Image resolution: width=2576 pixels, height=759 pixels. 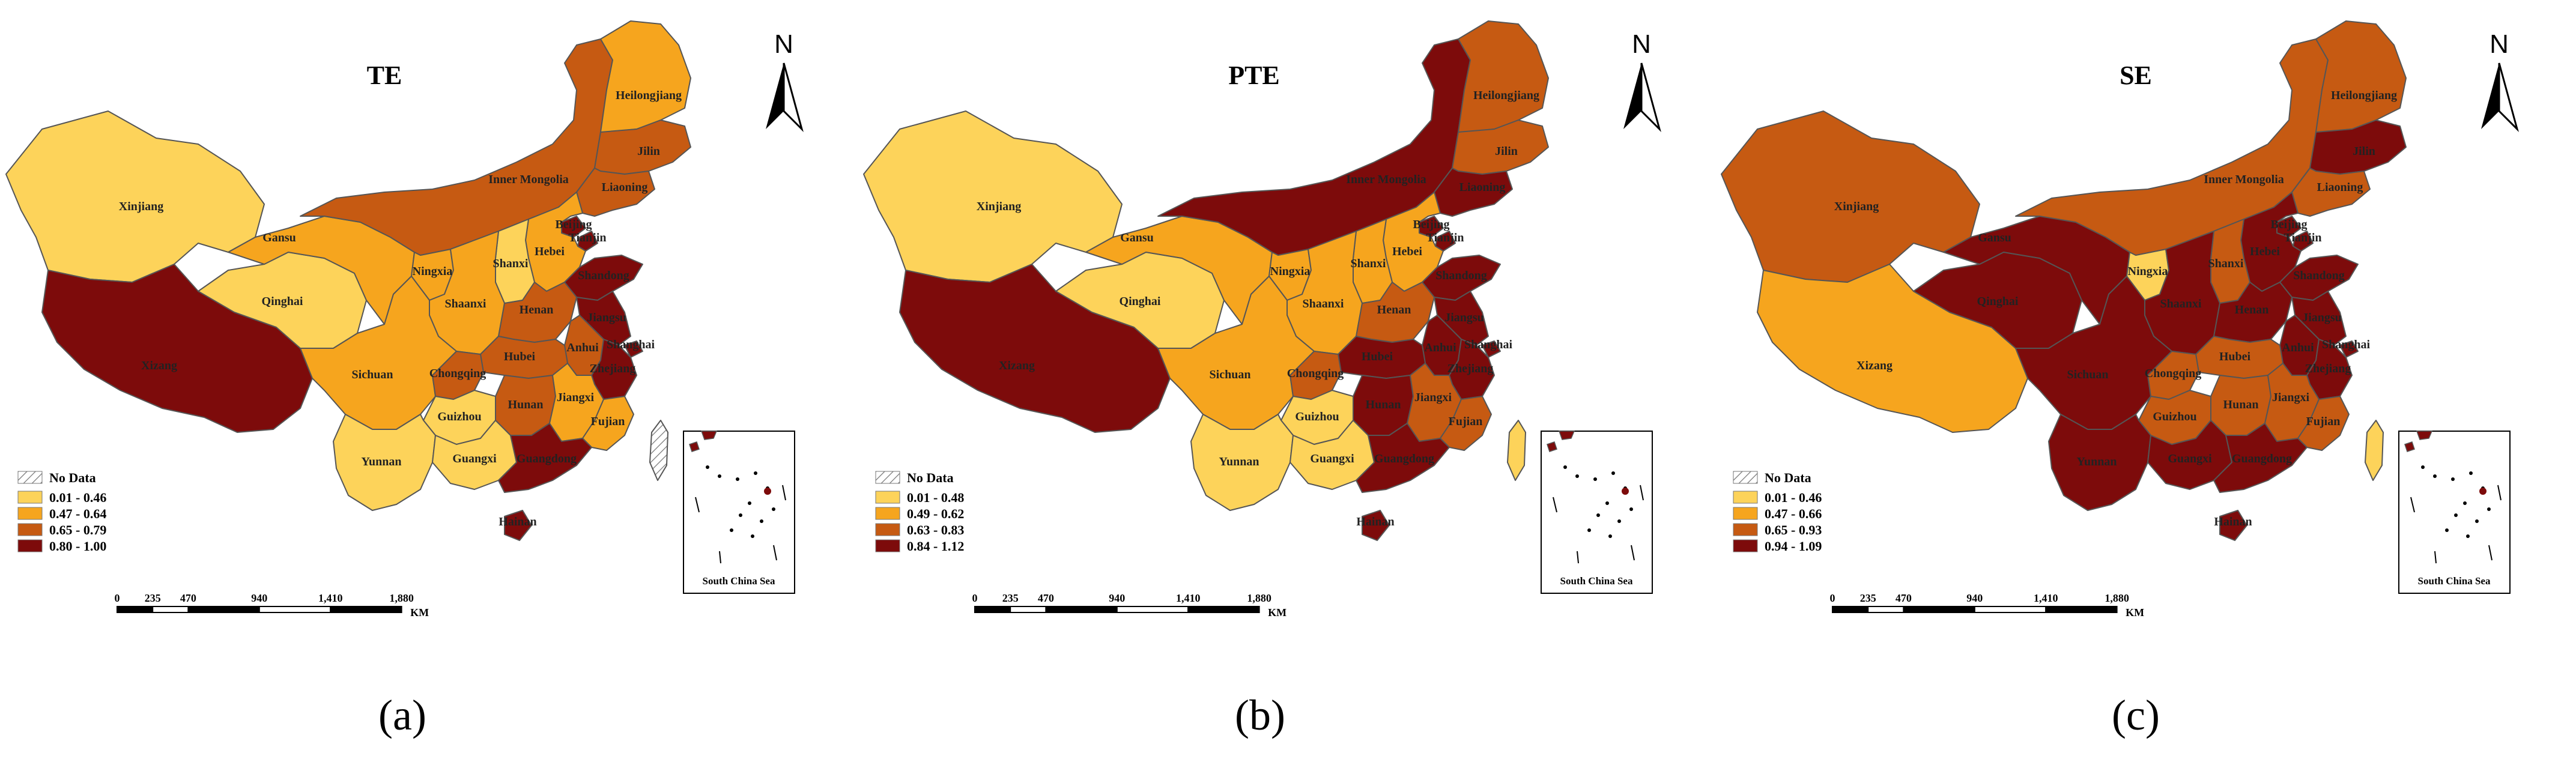 I want to click on north-arrow: N, so click(x=785, y=81).